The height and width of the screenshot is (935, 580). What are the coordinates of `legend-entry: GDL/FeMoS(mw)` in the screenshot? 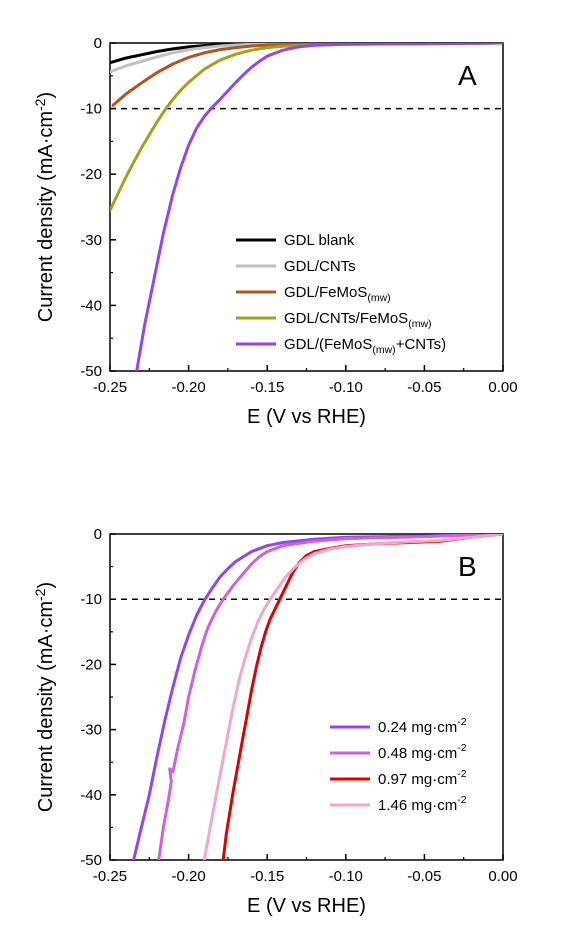 It's located at (337, 294).